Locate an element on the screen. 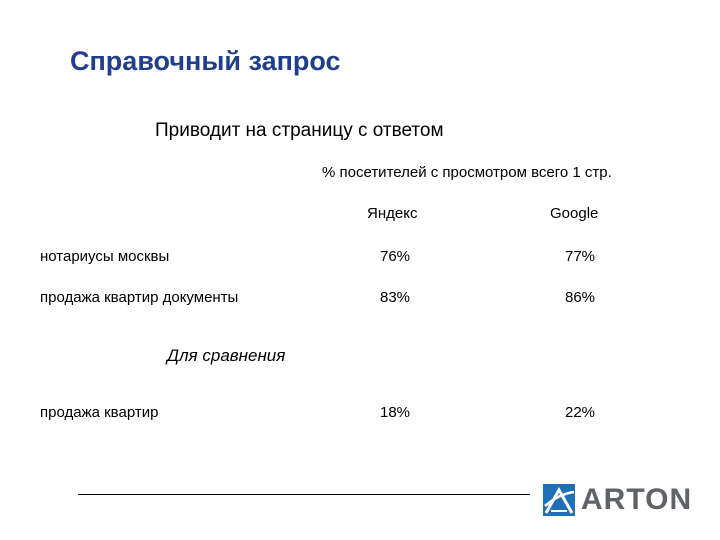 The height and width of the screenshot is (540, 720). arton-logo-mark-icon is located at coordinates (559, 500).